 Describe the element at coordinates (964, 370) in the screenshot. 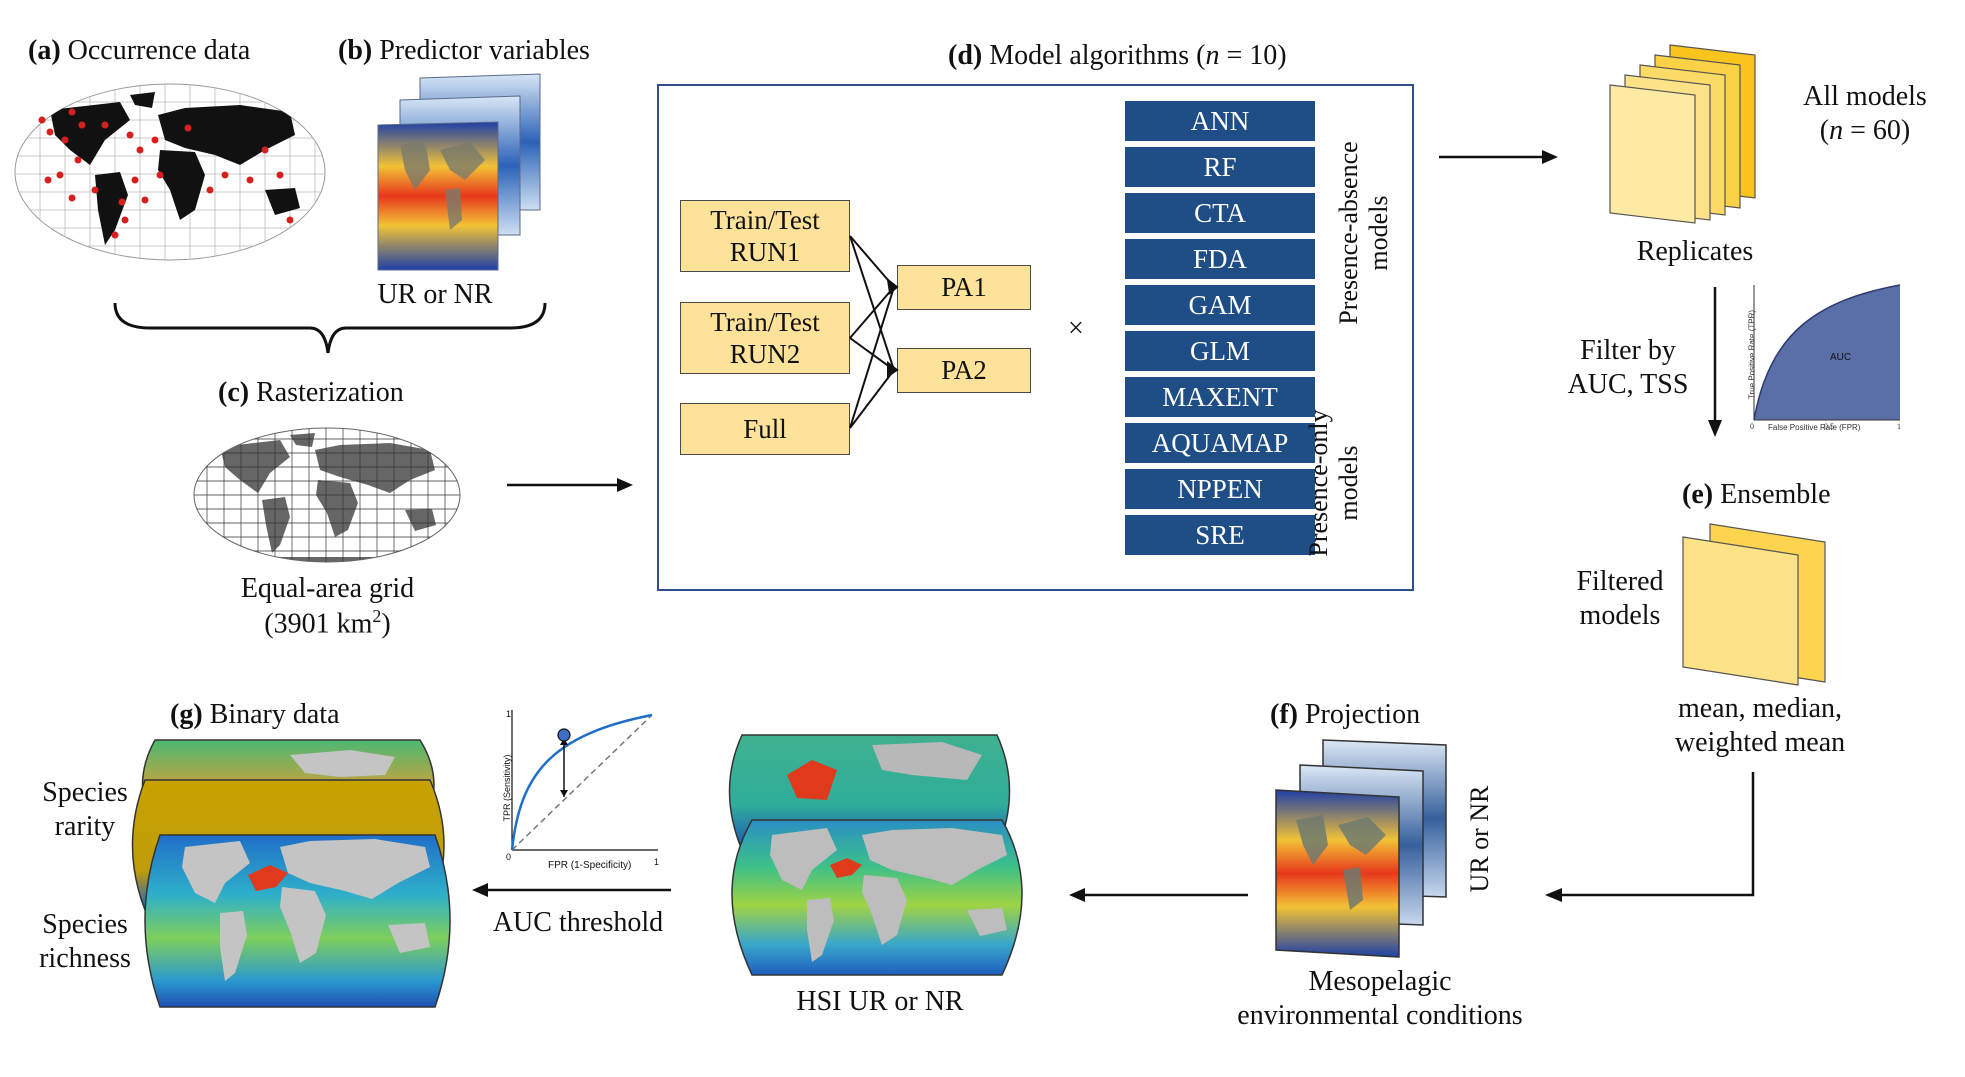

I see `pa2-box: PA2` at that location.